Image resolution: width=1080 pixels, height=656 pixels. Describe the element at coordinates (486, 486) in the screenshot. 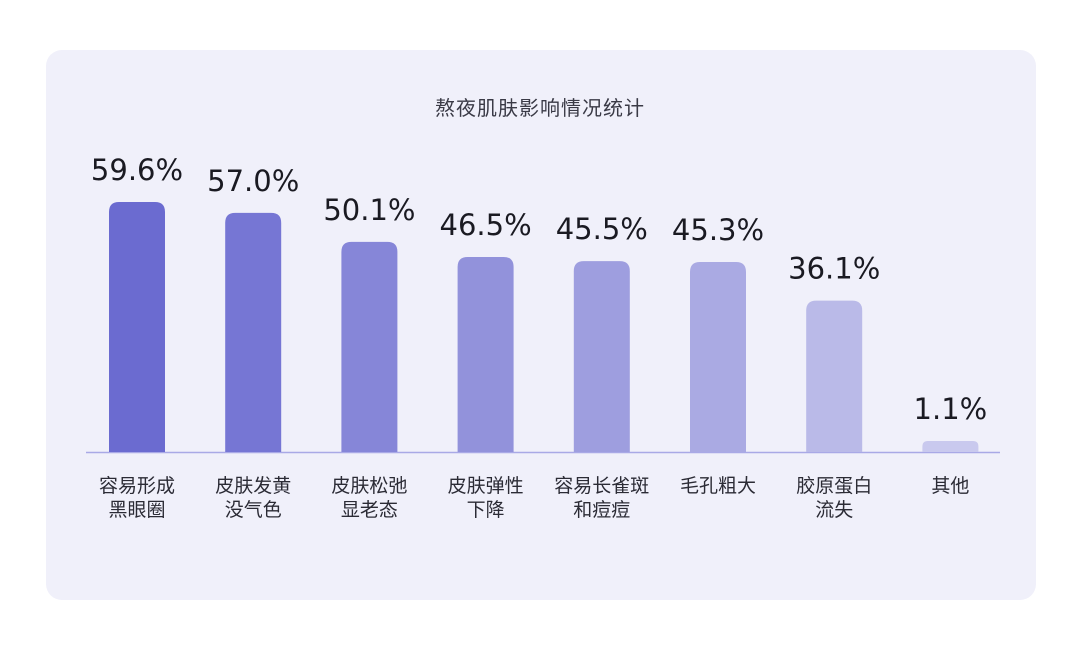

I see `category-label: 皮肤弹性` at that location.